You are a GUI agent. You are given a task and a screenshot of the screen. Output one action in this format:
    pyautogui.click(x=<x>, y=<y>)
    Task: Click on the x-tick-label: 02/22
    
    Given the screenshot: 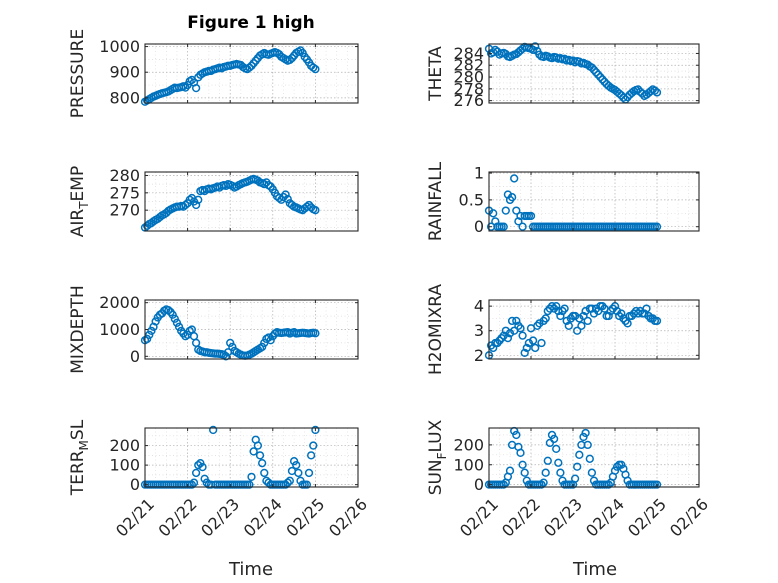 What is the action you would take?
    pyautogui.click(x=178, y=518)
    